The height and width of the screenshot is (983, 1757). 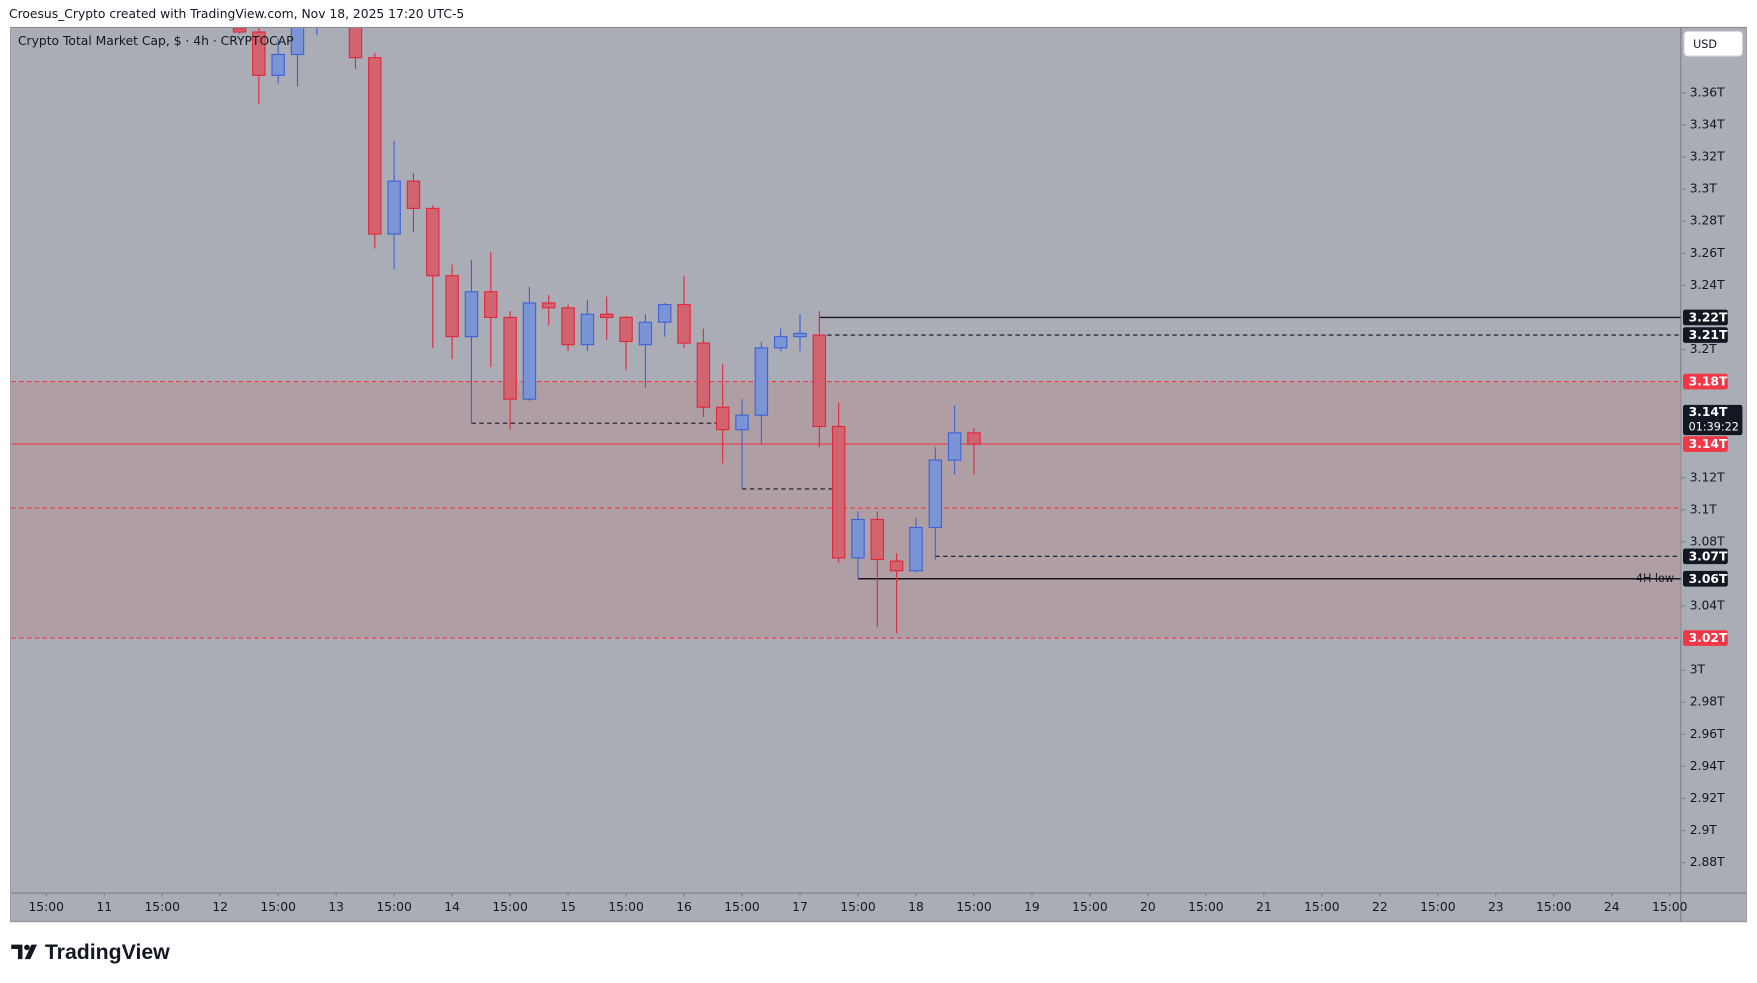 I want to click on y-tick-label: 3.12T, so click(x=1707, y=477).